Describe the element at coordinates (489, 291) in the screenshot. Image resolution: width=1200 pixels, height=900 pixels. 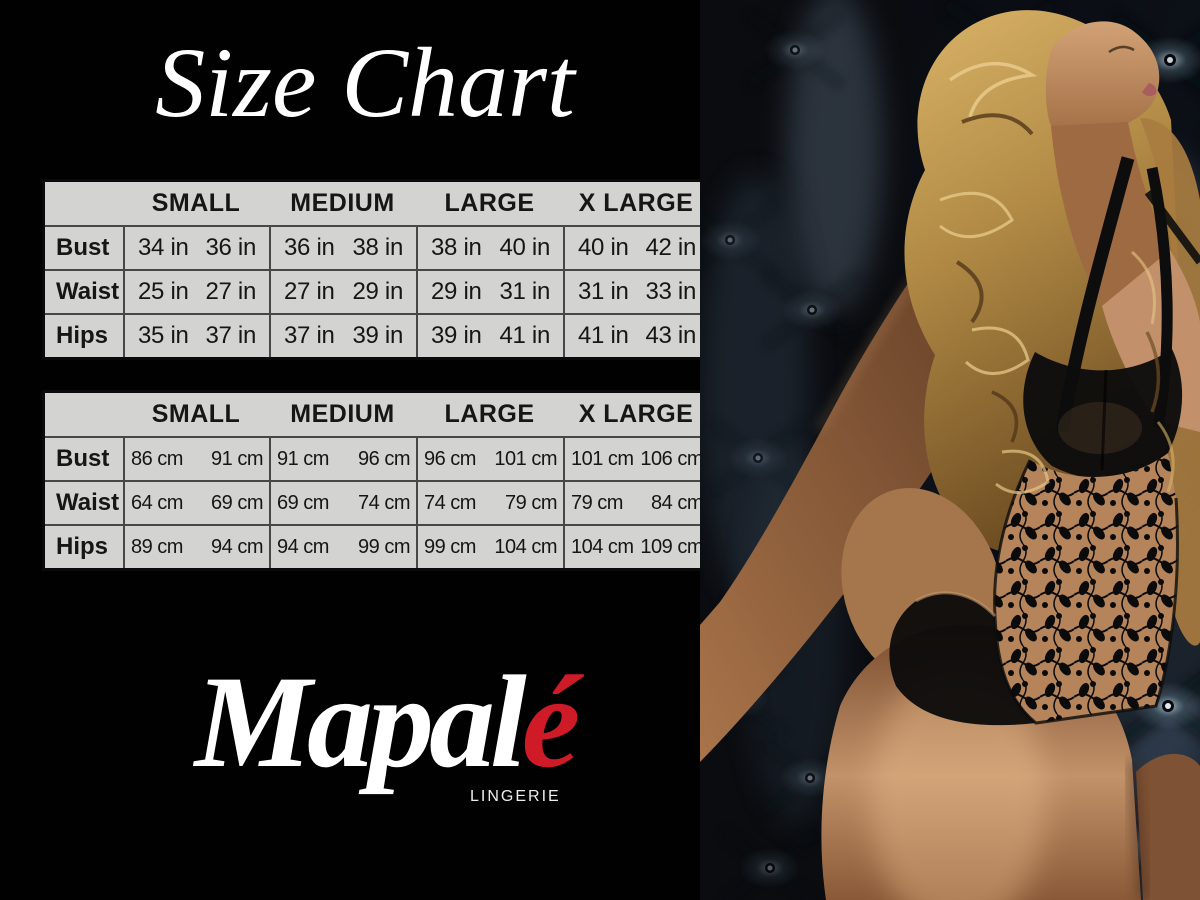
I see `cell-waist-large: 29 in 31 in` at that location.